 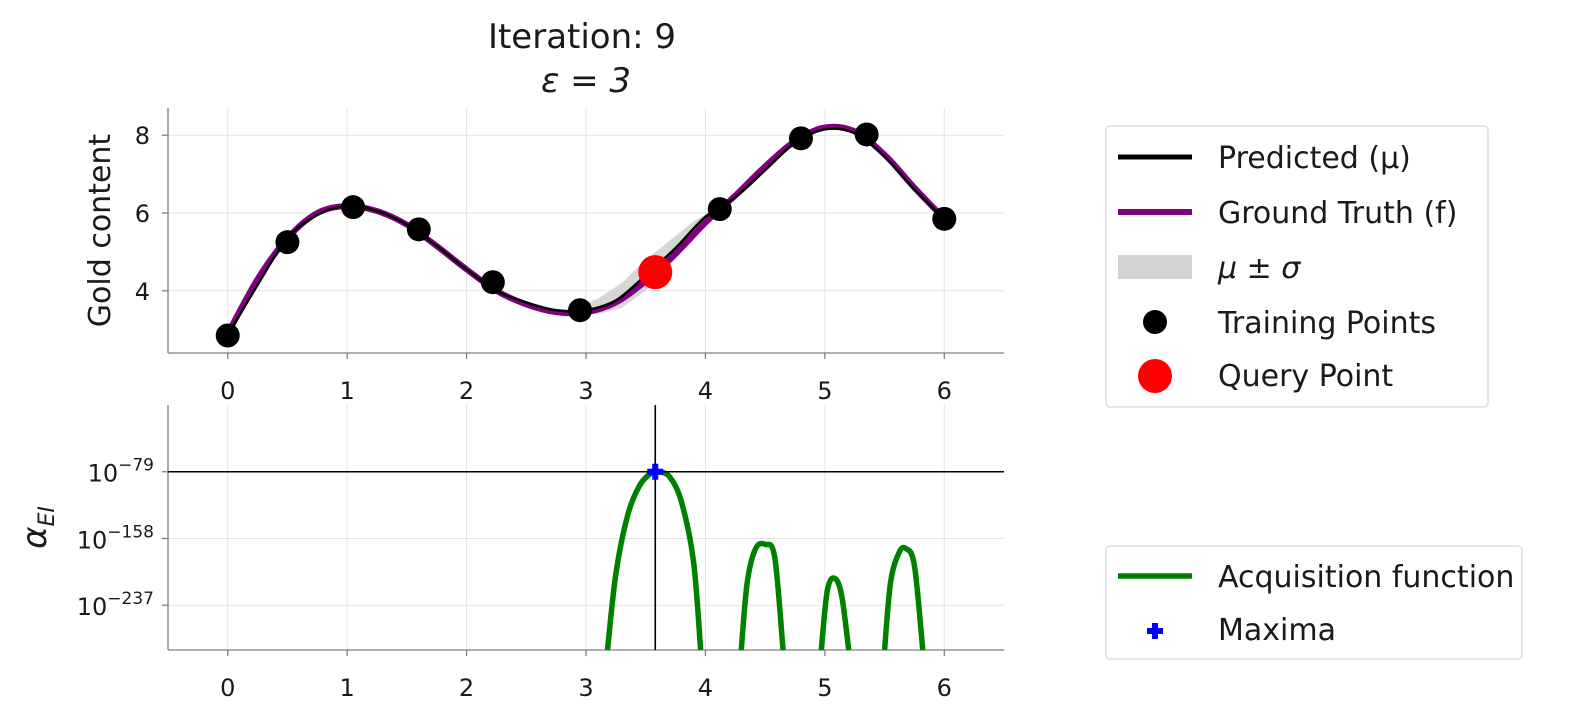 I want to click on bottom-legend-frame, so click(x=1314, y=602).